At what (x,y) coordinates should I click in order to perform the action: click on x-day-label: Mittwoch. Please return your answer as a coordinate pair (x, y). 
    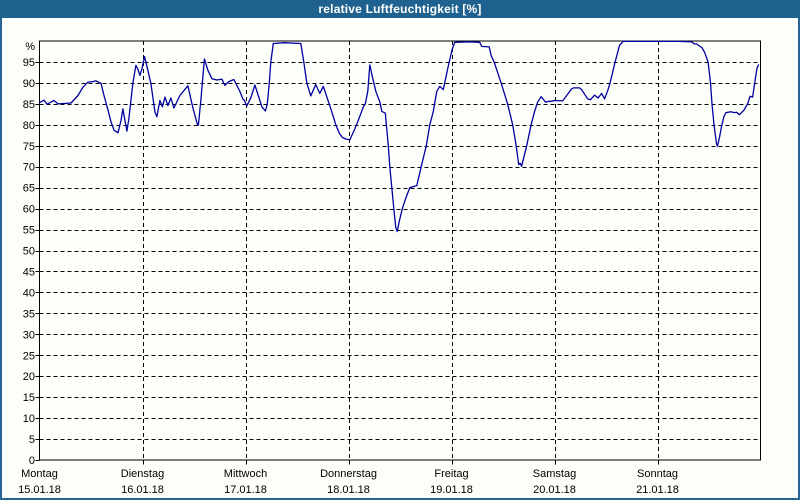
    Looking at the image, I should click on (245, 474).